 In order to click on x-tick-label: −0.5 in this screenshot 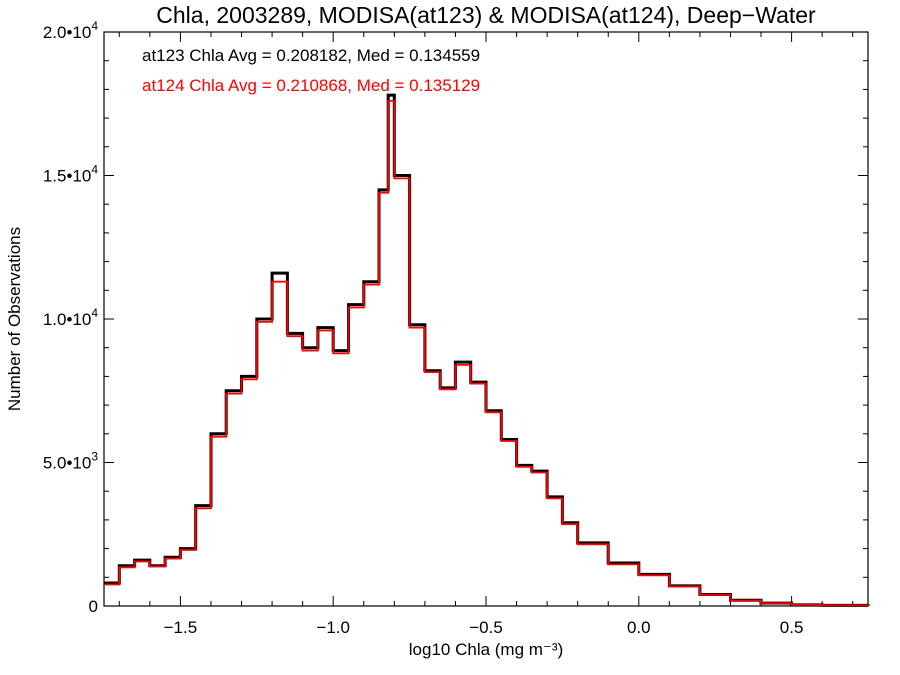, I will do `click(486, 627)`.